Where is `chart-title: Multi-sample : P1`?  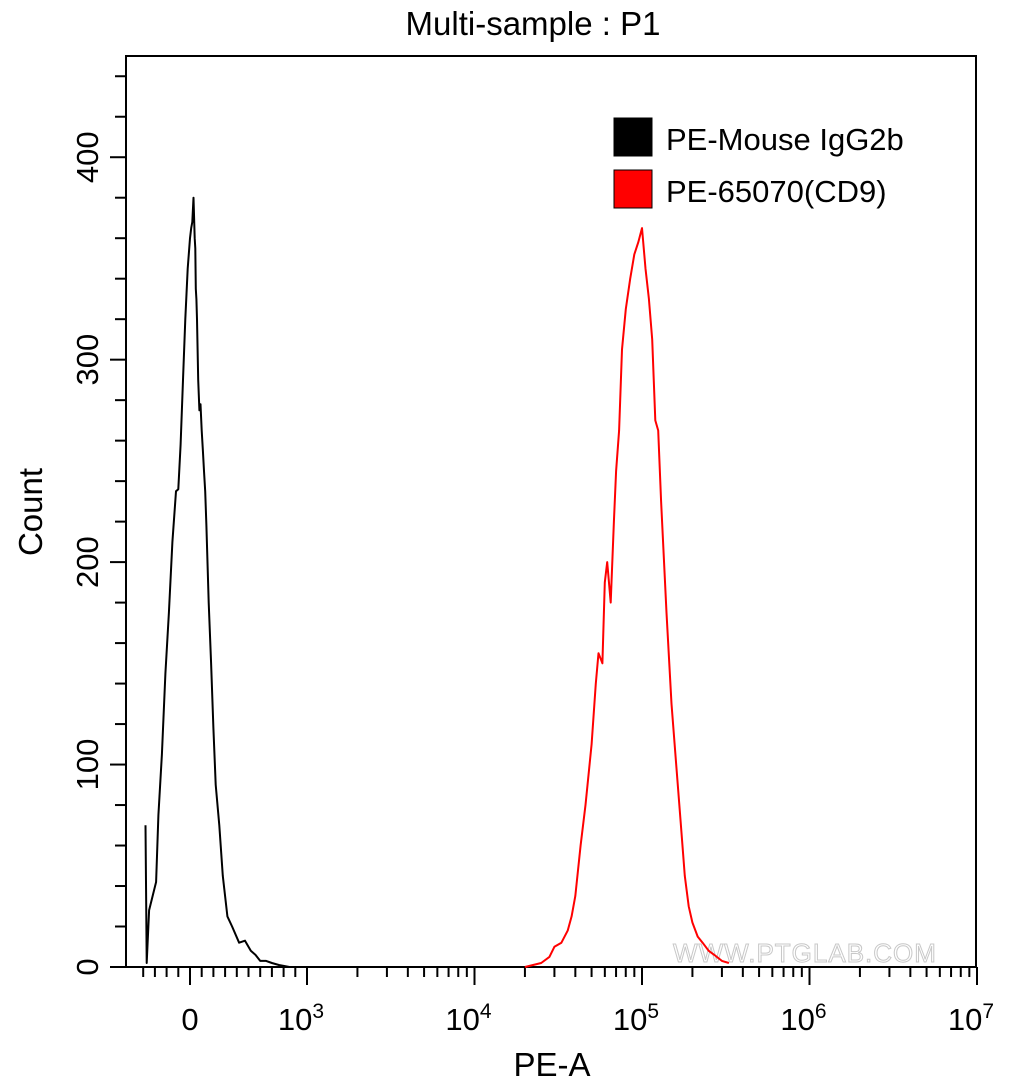
chart-title: Multi-sample : P1 is located at coordinates (533, 23).